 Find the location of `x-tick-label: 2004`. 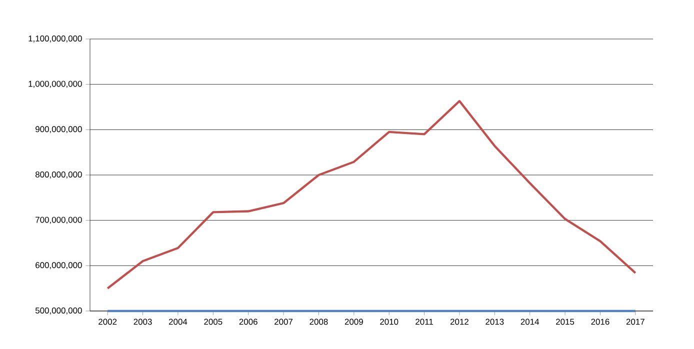

x-tick-label: 2004 is located at coordinates (178, 321).